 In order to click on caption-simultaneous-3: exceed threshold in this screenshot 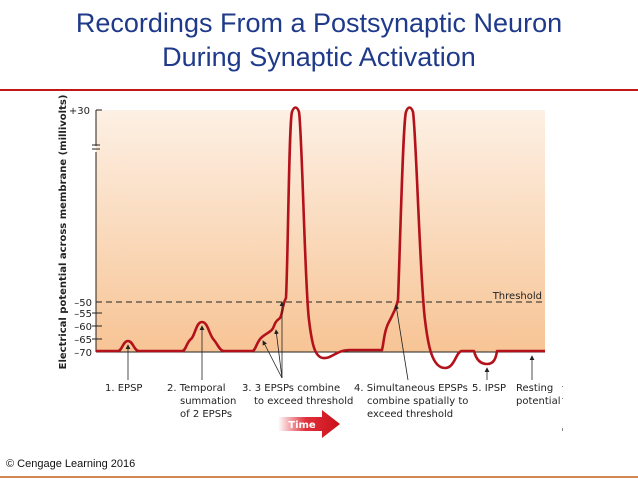, I will do `click(410, 414)`.